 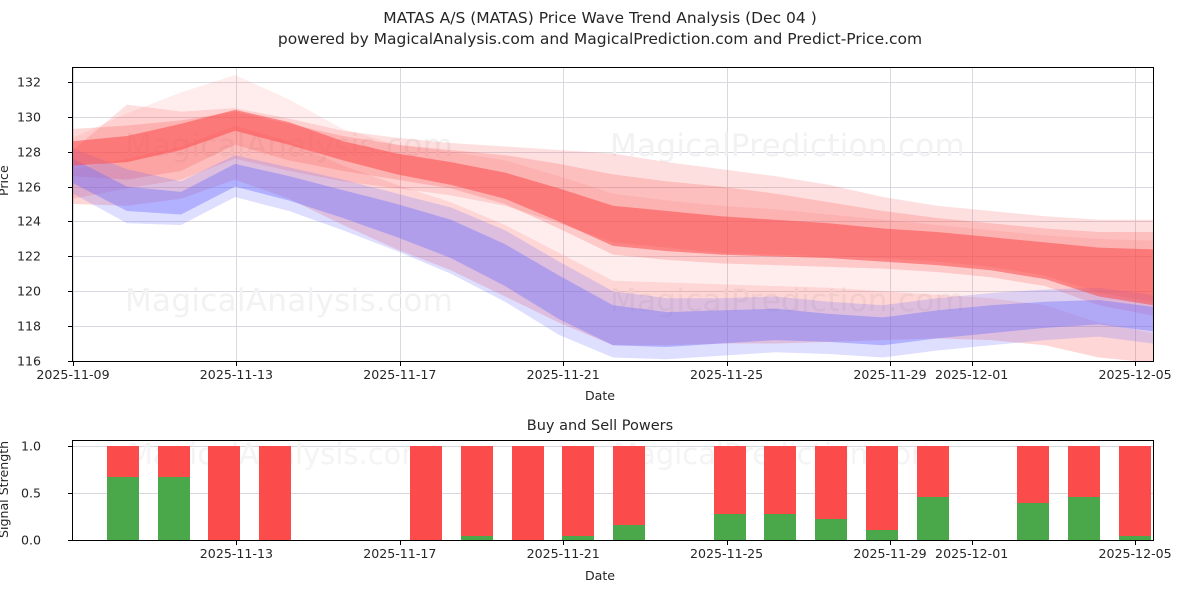 What do you see at coordinates (600, 426) in the screenshot?
I see `bars-chart-title: Buy and Sell Powers` at bounding box center [600, 426].